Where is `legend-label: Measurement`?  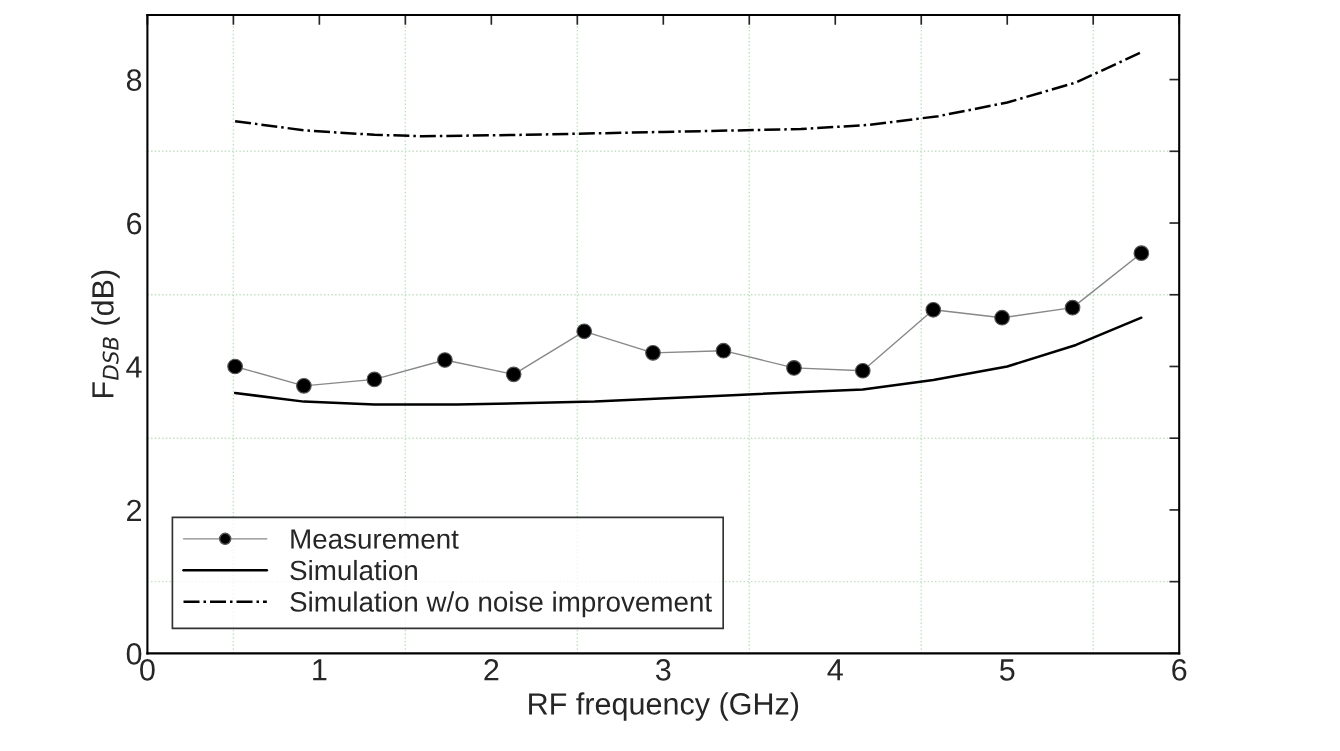
legend-label: Measurement is located at coordinates (375, 539).